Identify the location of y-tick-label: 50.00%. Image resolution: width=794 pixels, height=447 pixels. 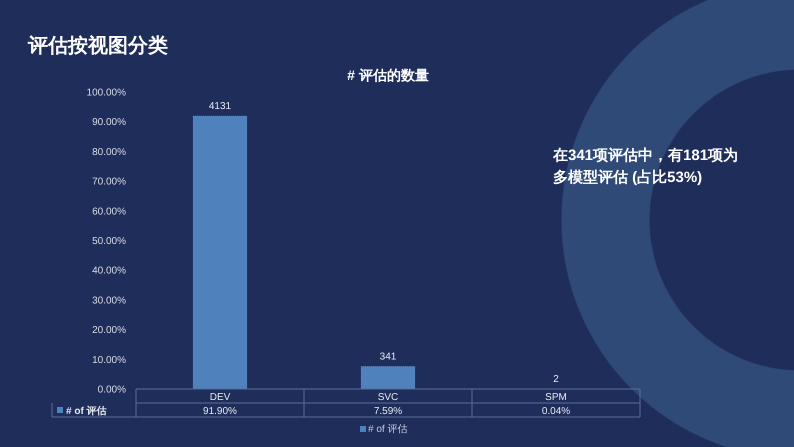
(109, 241).